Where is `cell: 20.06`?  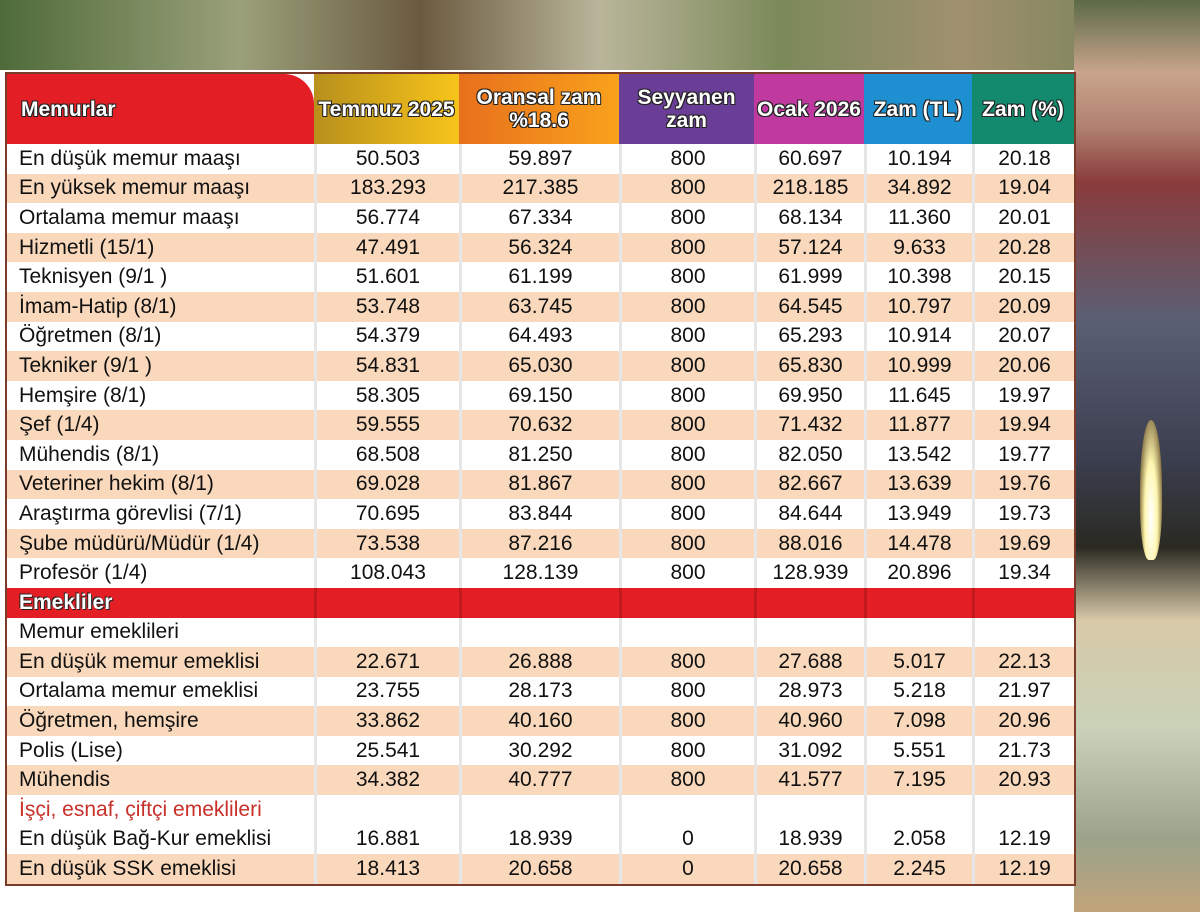 cell: 20.06 is located at coordinates (1023, 366).